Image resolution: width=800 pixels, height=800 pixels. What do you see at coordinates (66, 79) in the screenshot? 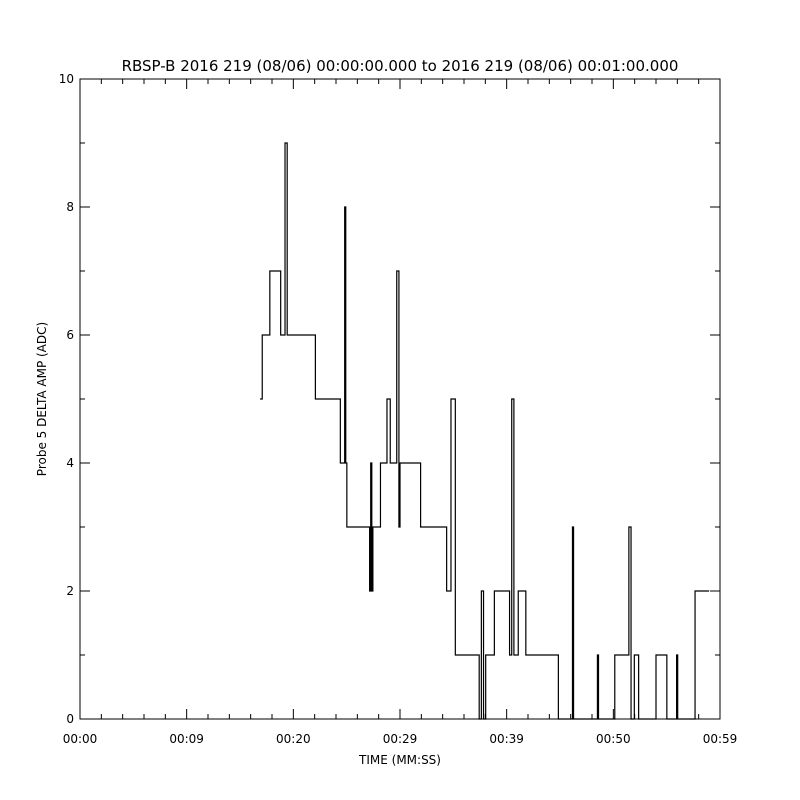
I see `y-tick-label: 10` at bounding box center [66, 79].